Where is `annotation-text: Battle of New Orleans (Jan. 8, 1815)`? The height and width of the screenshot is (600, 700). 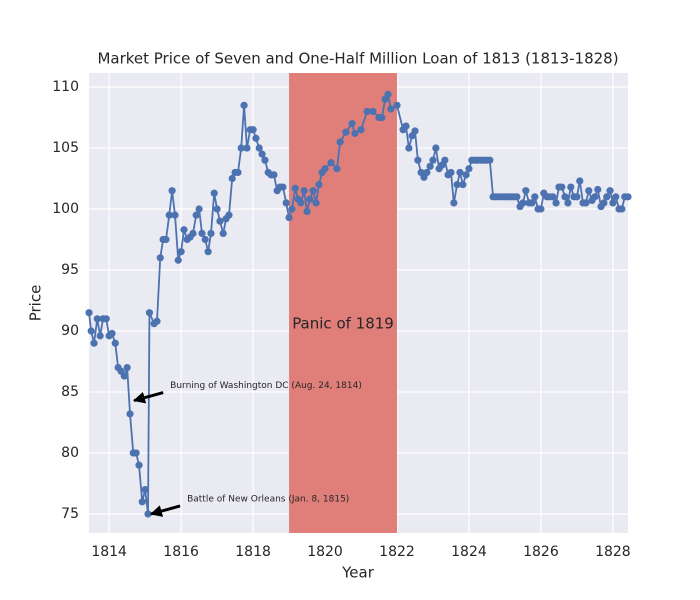
annotation-text: Battle of New Orleans (Jan. 8, 1815) is located at coordinates (268, 499).